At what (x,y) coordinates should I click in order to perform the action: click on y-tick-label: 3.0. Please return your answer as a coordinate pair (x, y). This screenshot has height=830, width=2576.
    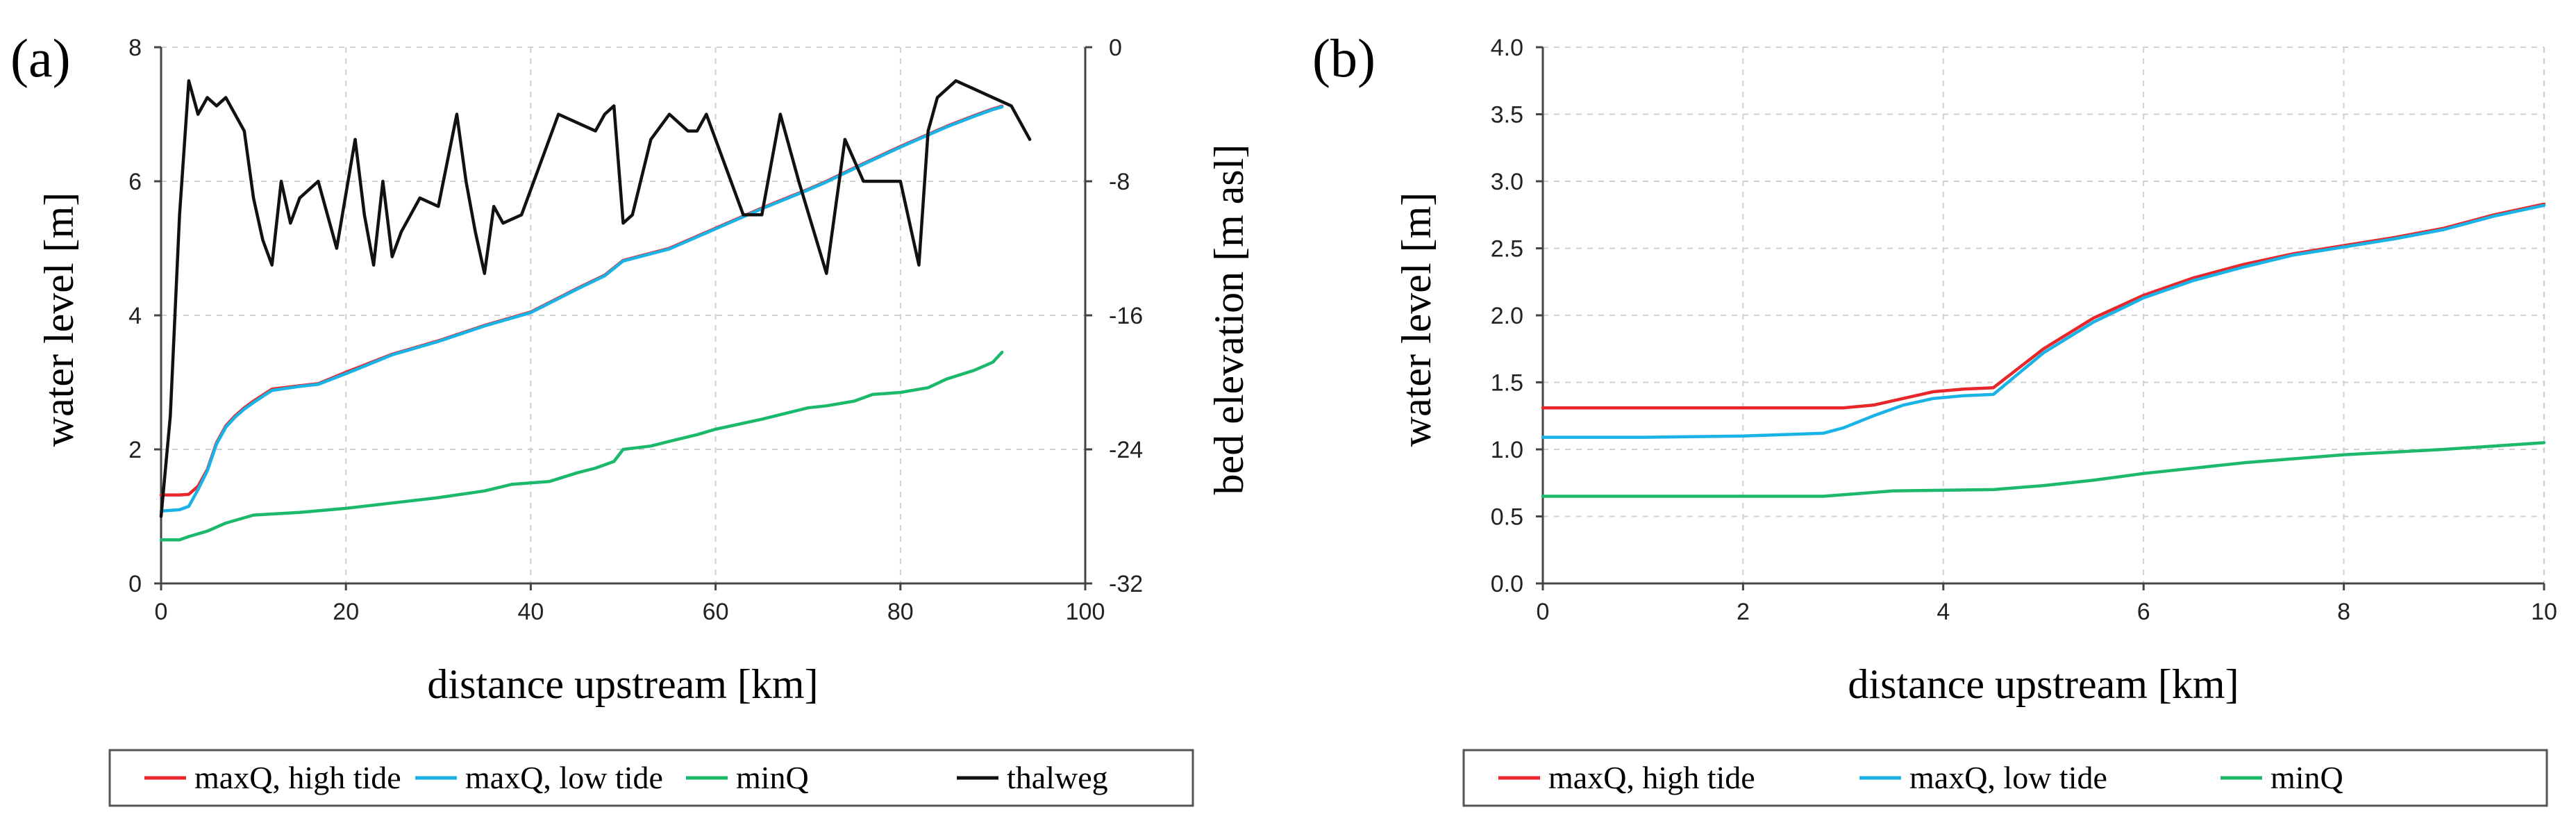
    Looking at the image, I should click on (1507, 182).